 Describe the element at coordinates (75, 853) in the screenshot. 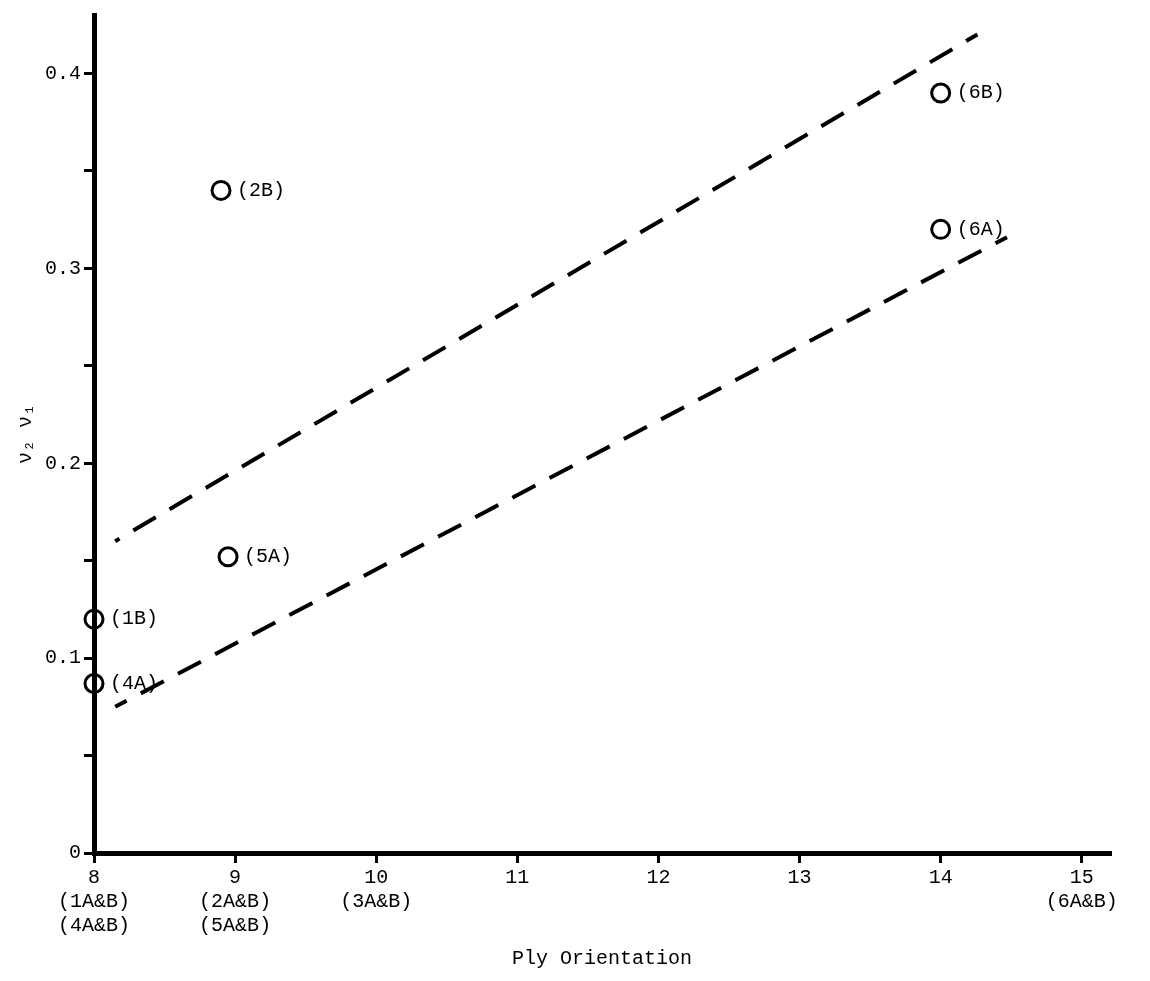

I see `y-tick-label: 0` at that location.